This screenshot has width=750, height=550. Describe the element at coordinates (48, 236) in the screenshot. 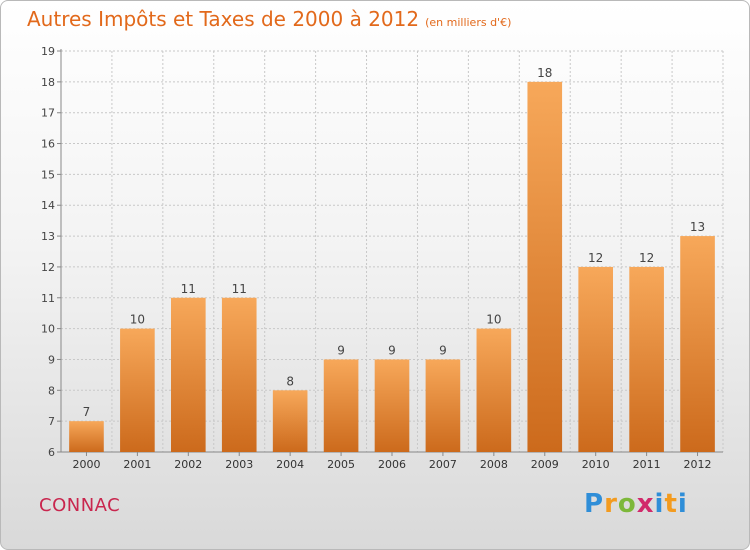

I see `y-tick-label: 13` at that location.